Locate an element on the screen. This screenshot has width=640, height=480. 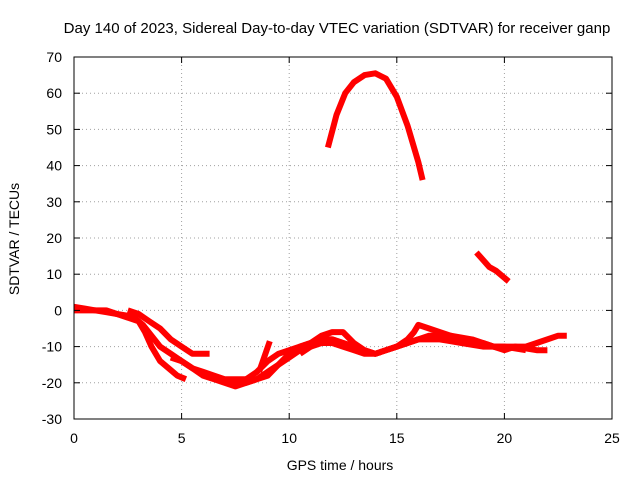
x-tick-label: 15 is located at coordinates (397, 438).